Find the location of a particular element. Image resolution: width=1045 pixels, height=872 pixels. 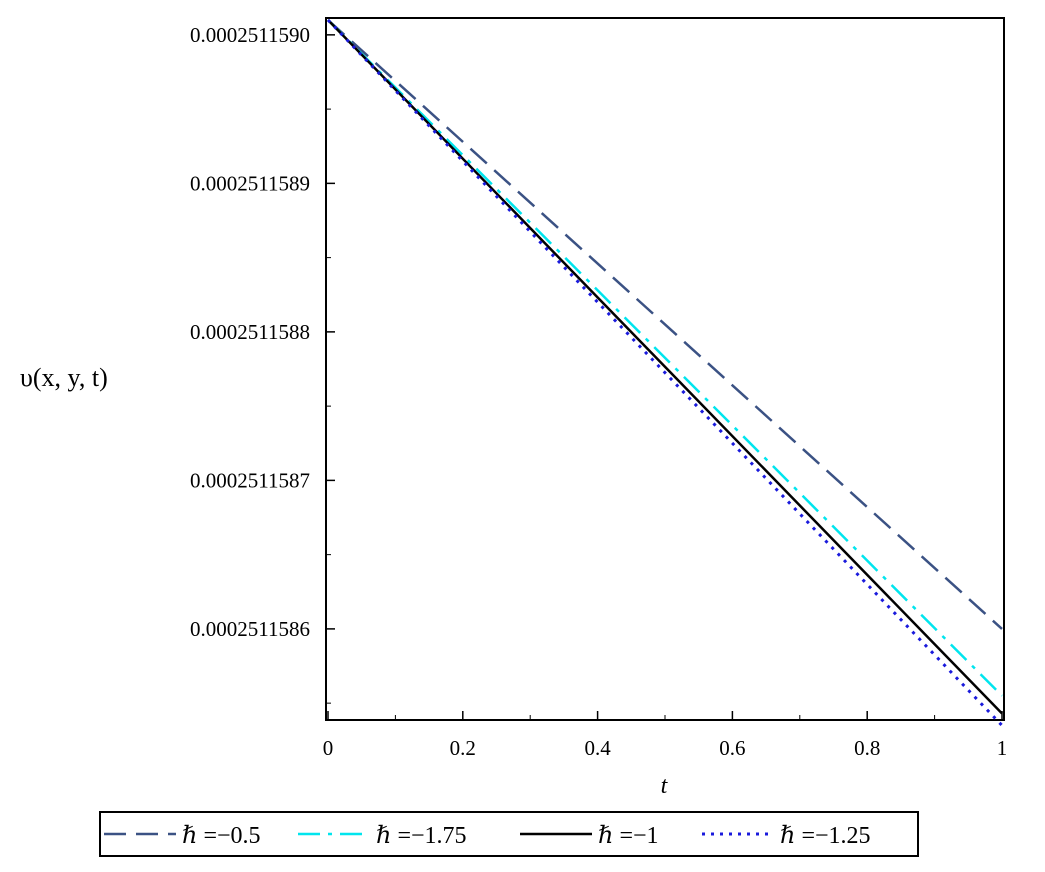

x-axis-ticks: 0 0.2 0.4 0.6 0.8 1 is located at coordinates (665, 735).